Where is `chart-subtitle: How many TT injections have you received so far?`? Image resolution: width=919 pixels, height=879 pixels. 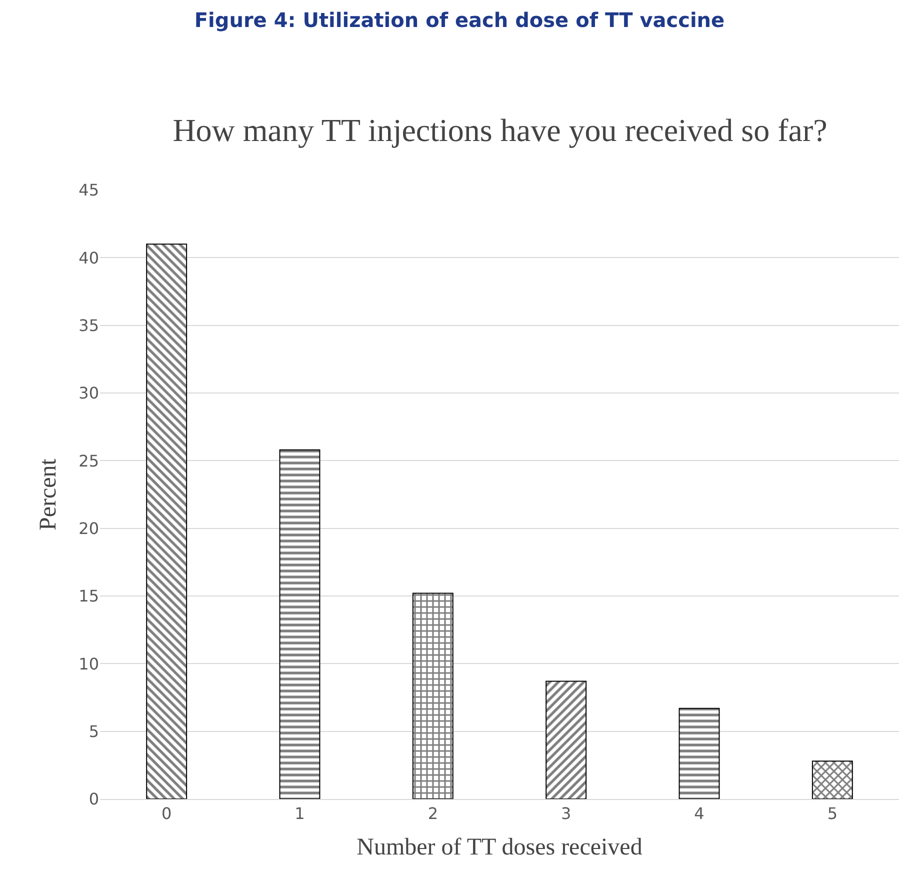 chart-subtitle: How many TT injections have you received so far? is located at coordinates (500, 130).